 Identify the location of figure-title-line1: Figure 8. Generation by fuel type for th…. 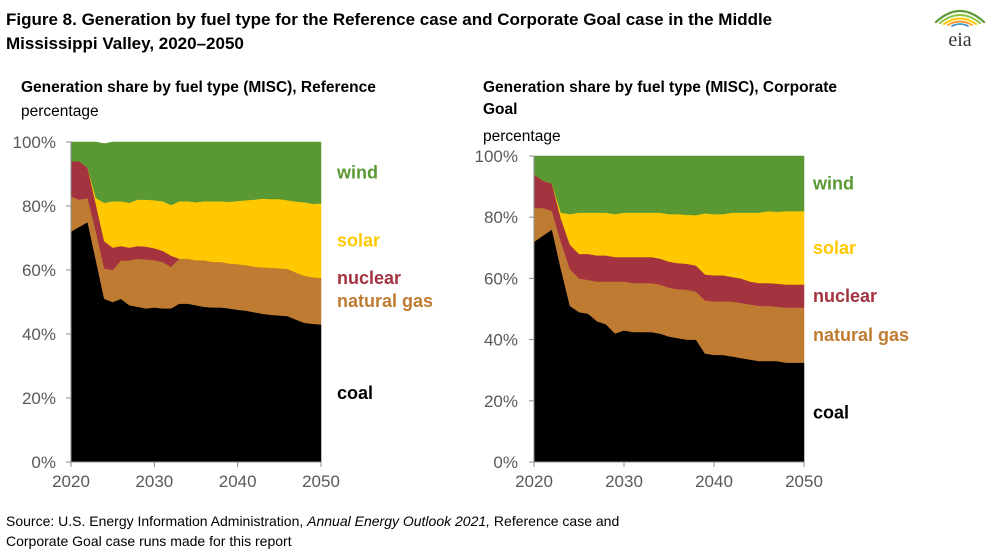
(389, 19).